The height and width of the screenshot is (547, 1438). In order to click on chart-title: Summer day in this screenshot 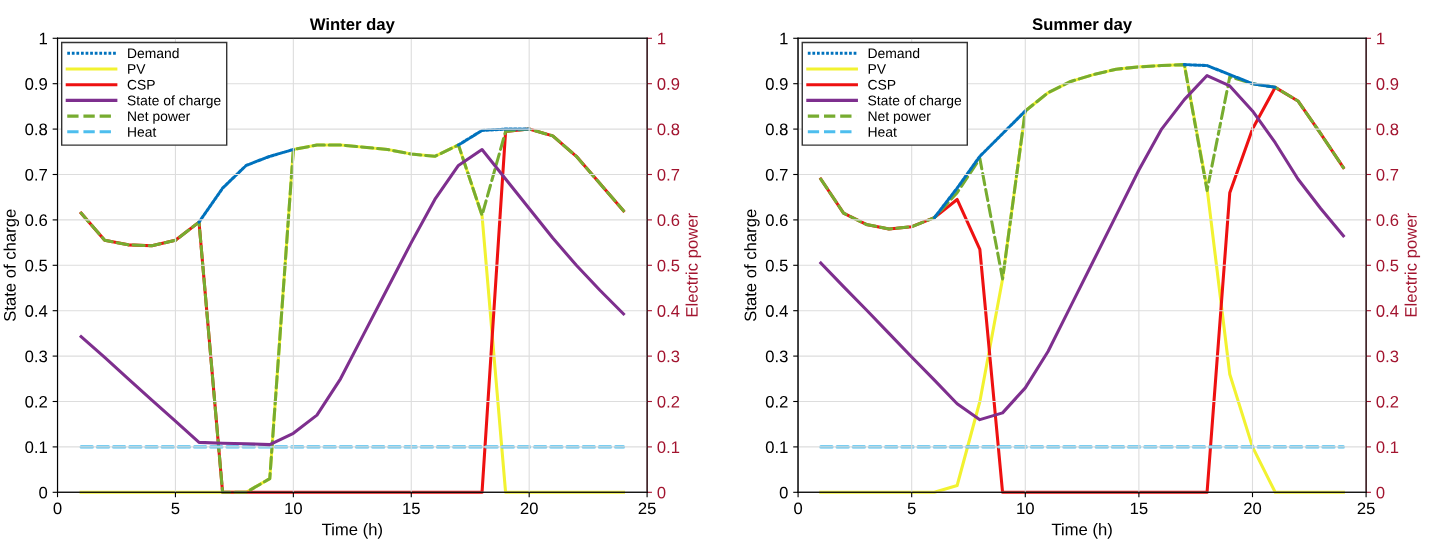, I will do `click(1082, 25)`.